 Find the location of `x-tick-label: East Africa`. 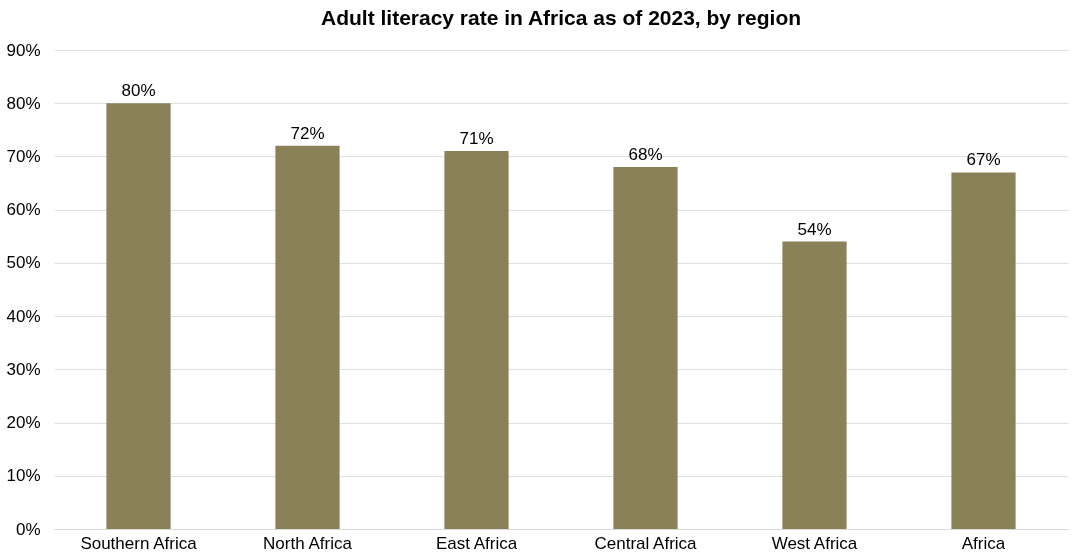

x-tick-label: East Africa is located at coordinates (476, 543).